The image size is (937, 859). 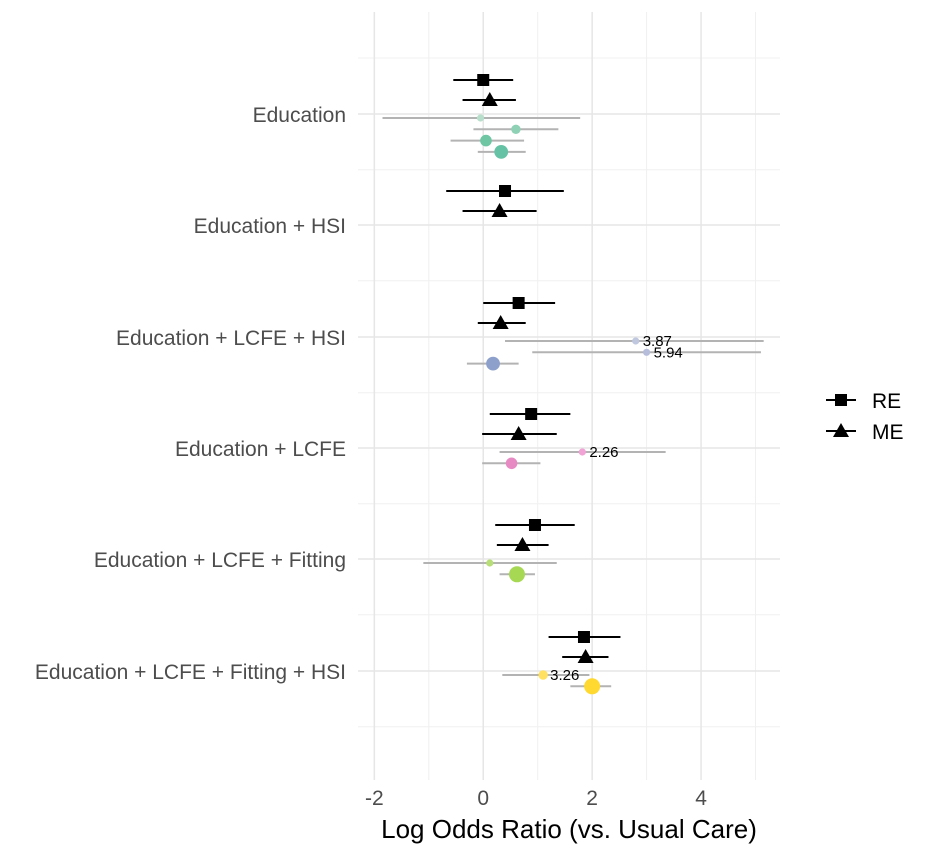 I want to click on y-tick-label: Education + LCFE + HSI, so click(x=231, y=338).